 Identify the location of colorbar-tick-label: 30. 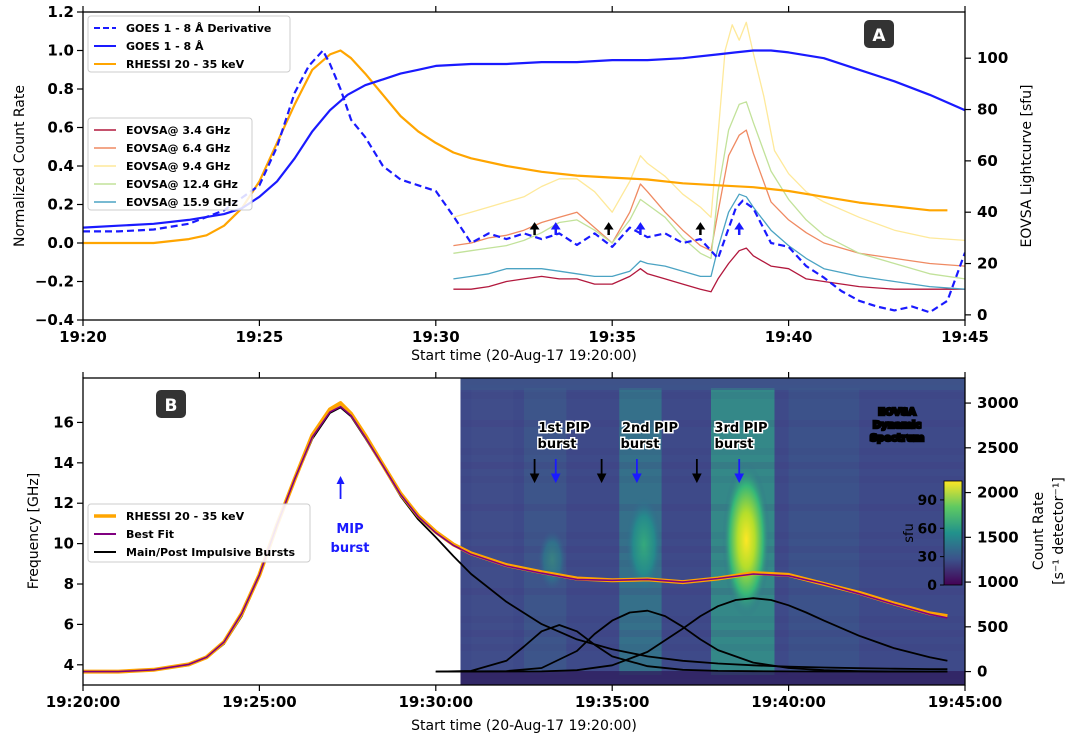
(928, 558).